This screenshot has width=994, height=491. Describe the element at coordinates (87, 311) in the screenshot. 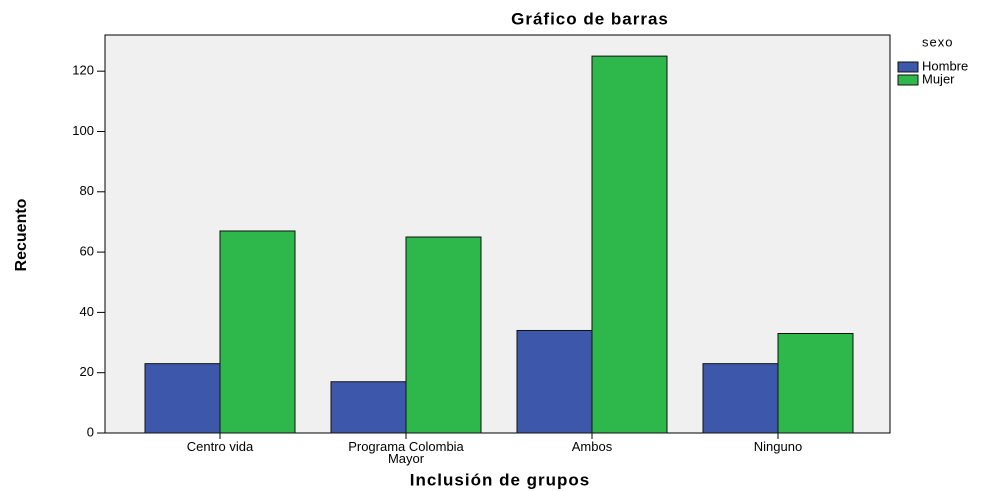

I see `y-tick-label: 40` at that location.